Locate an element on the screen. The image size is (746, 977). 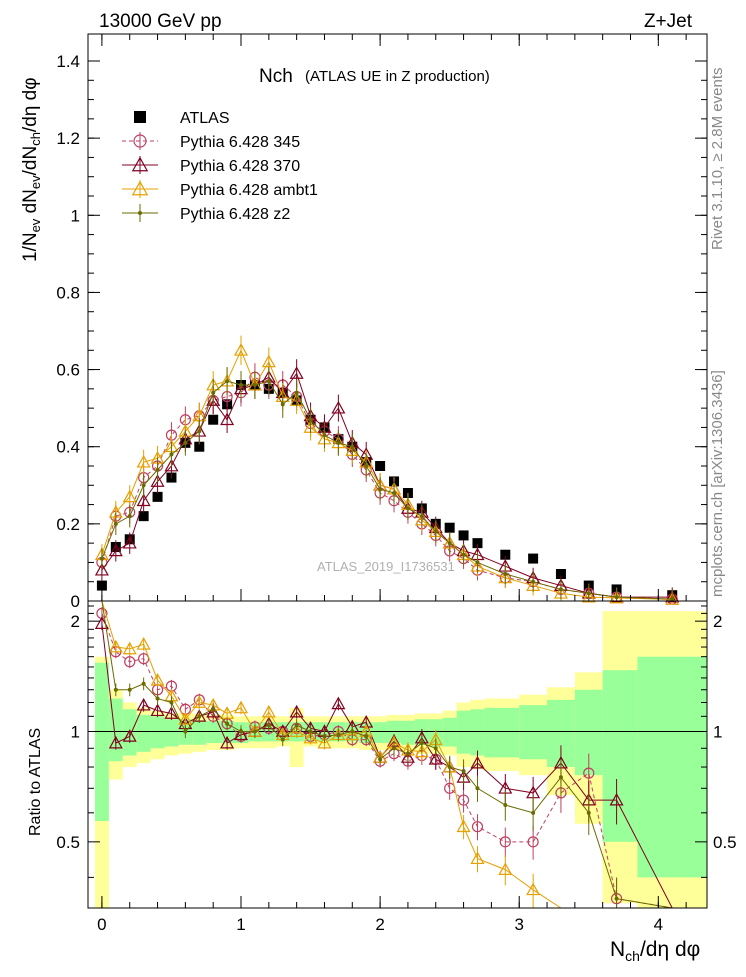
x-tick-label: 0 is located at coordinates (101, 924).